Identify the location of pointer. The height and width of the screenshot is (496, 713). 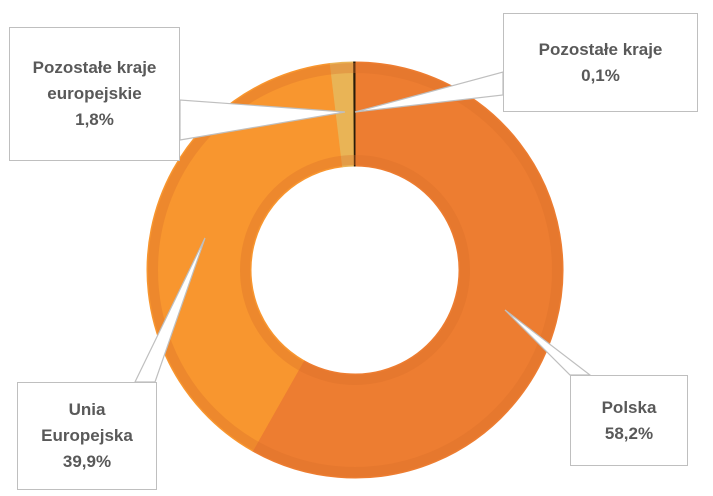
(262, 120).